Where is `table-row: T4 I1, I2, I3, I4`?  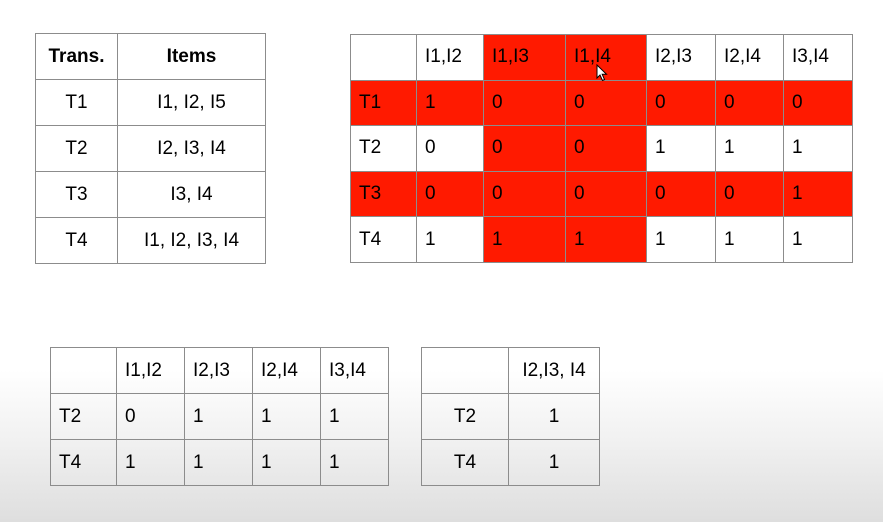
table-row: T4 I1, I2, I3, I4 is located at coordinates (150, 240).